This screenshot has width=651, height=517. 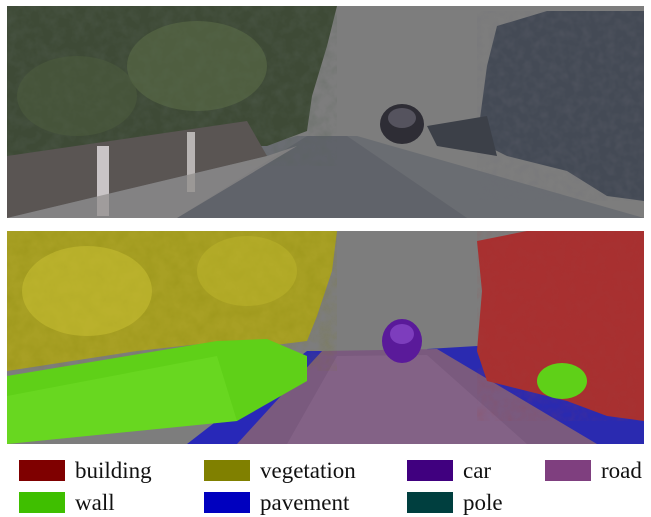 I want to click on legend-swatch-road, so click(x=568, y=470).